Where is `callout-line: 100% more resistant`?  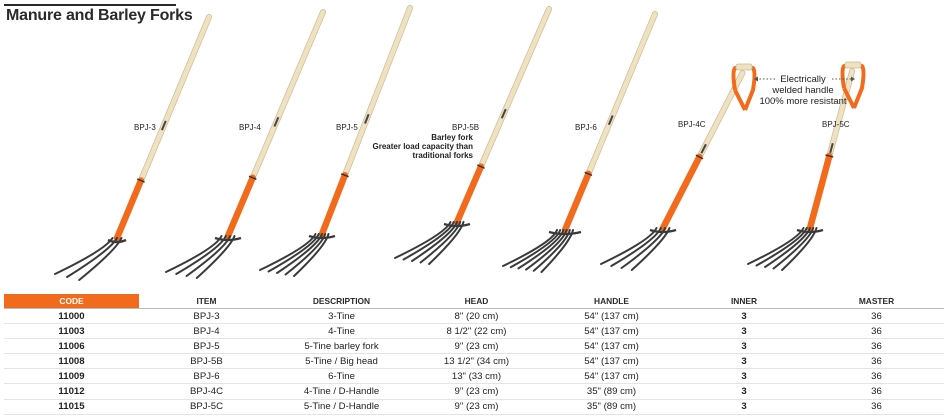
callout-line: 100% more resistant is located at coordinates (802, 101).